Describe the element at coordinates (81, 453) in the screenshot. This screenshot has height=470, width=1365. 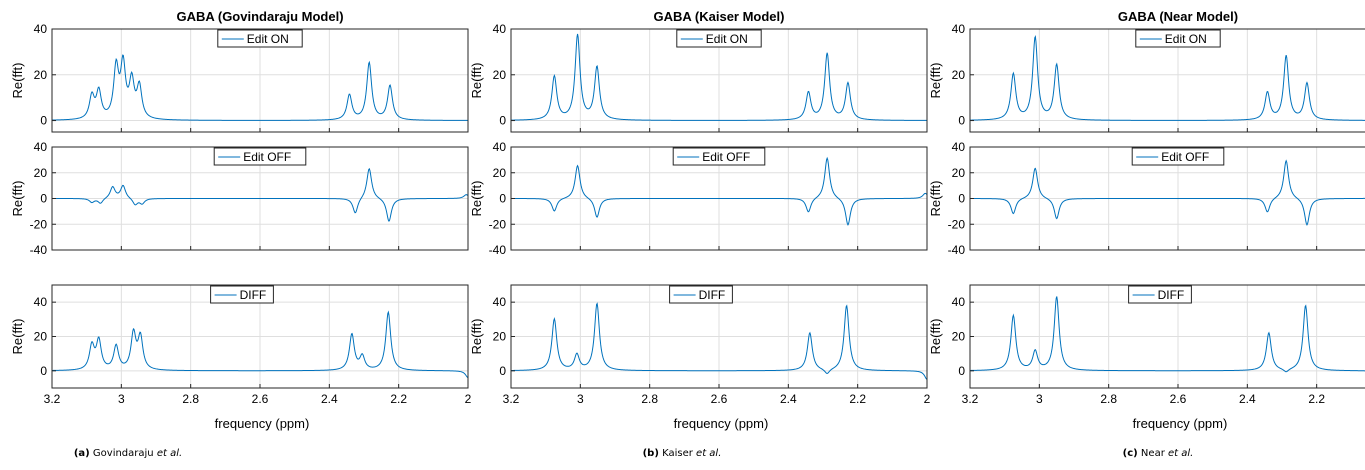
I see `caption-tag: (a)` at that location.